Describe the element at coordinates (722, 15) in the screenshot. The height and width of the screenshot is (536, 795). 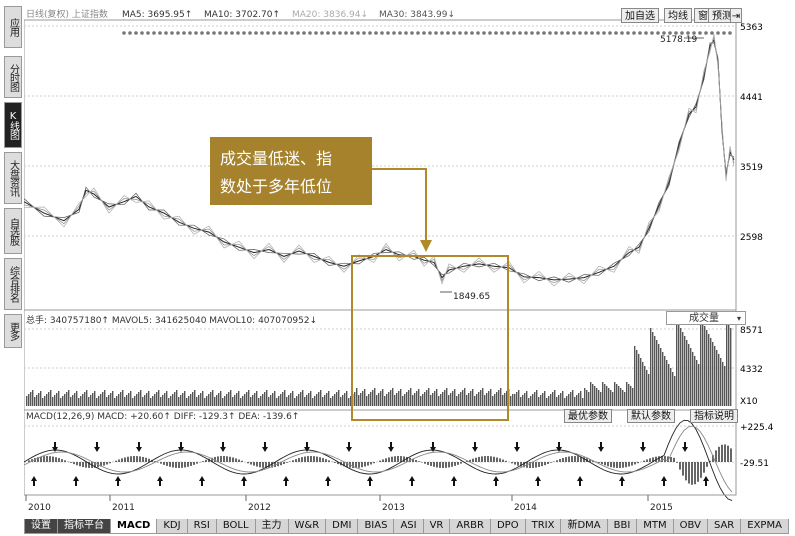
I see `forecast-button: 预测` at that location.